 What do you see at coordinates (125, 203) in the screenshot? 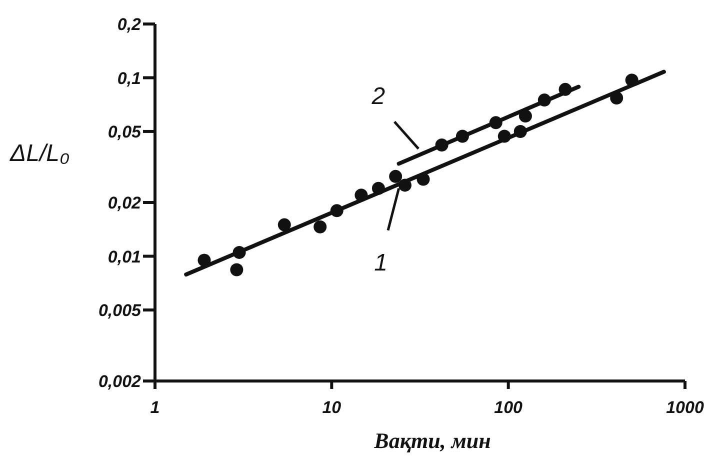
I see `y-tick-label: 0,02` at bounding box center [125, 203].